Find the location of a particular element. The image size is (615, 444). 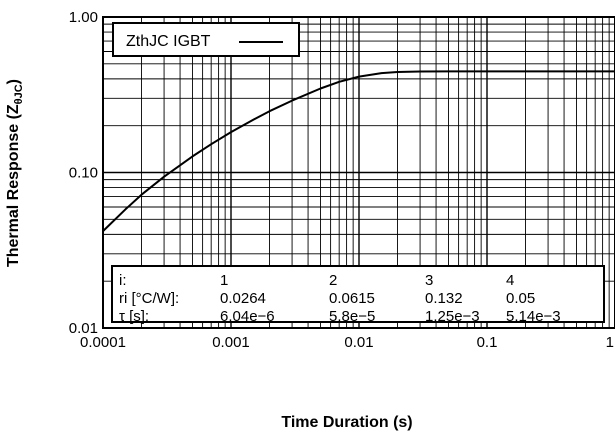

legend-box is located at coordinates (206, 39).